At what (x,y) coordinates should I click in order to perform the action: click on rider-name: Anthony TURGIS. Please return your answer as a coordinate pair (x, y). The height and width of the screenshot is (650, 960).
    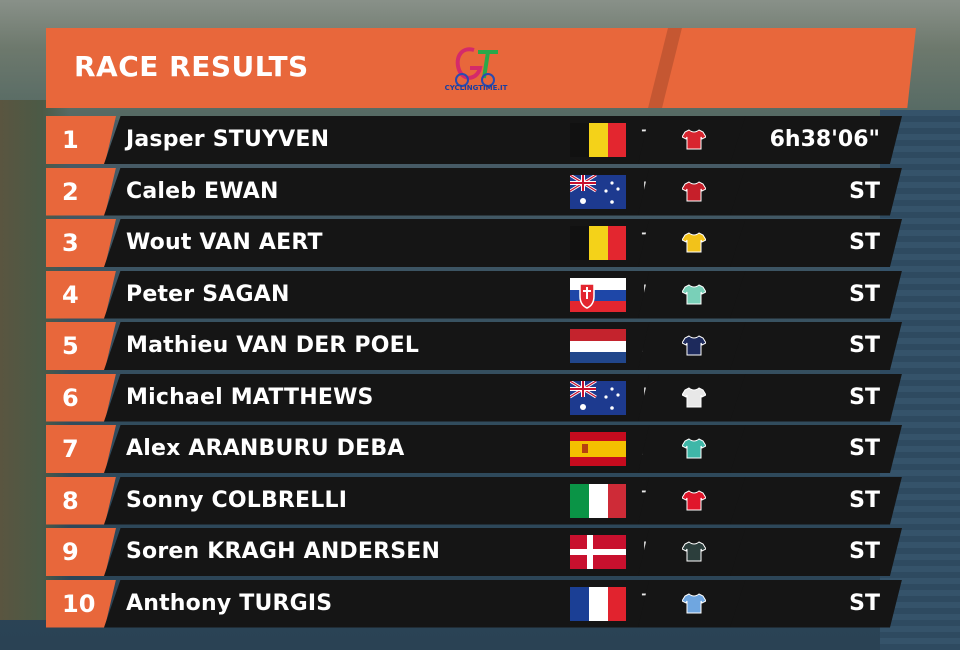
    Looking at the image, I should click on (229, 603).